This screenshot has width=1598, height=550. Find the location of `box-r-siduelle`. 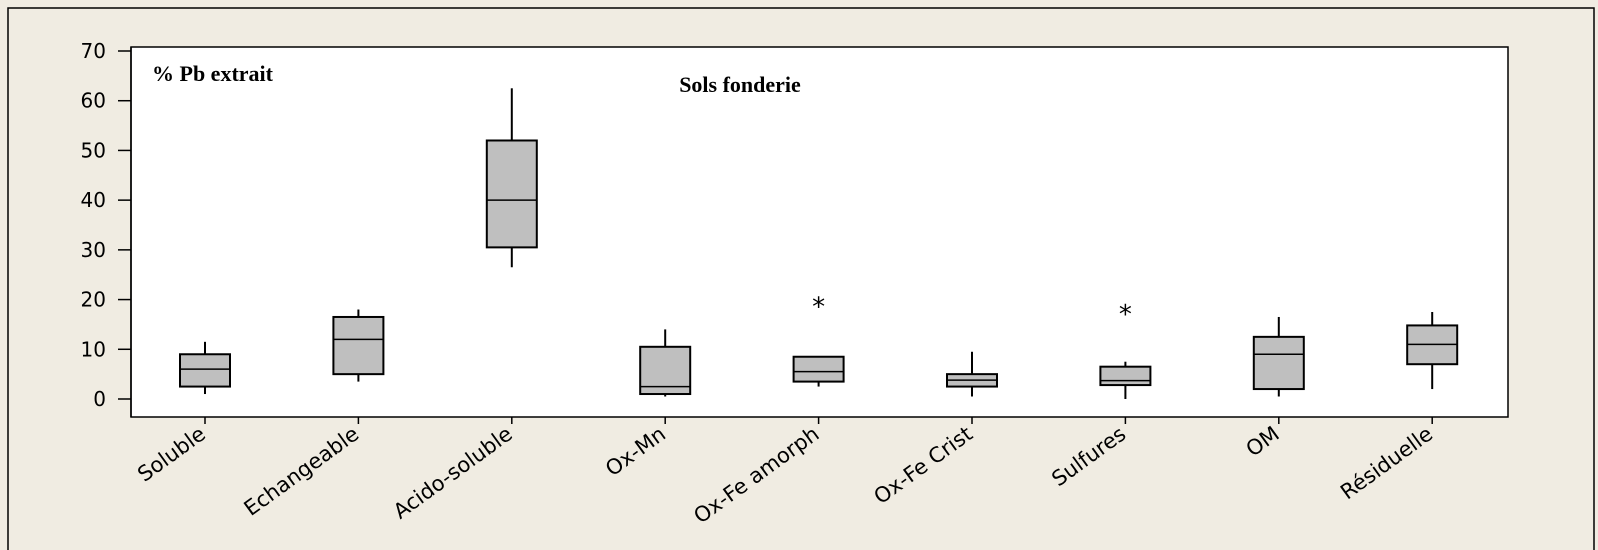

box-r-siduelle is located at coordinates (1432, 351).